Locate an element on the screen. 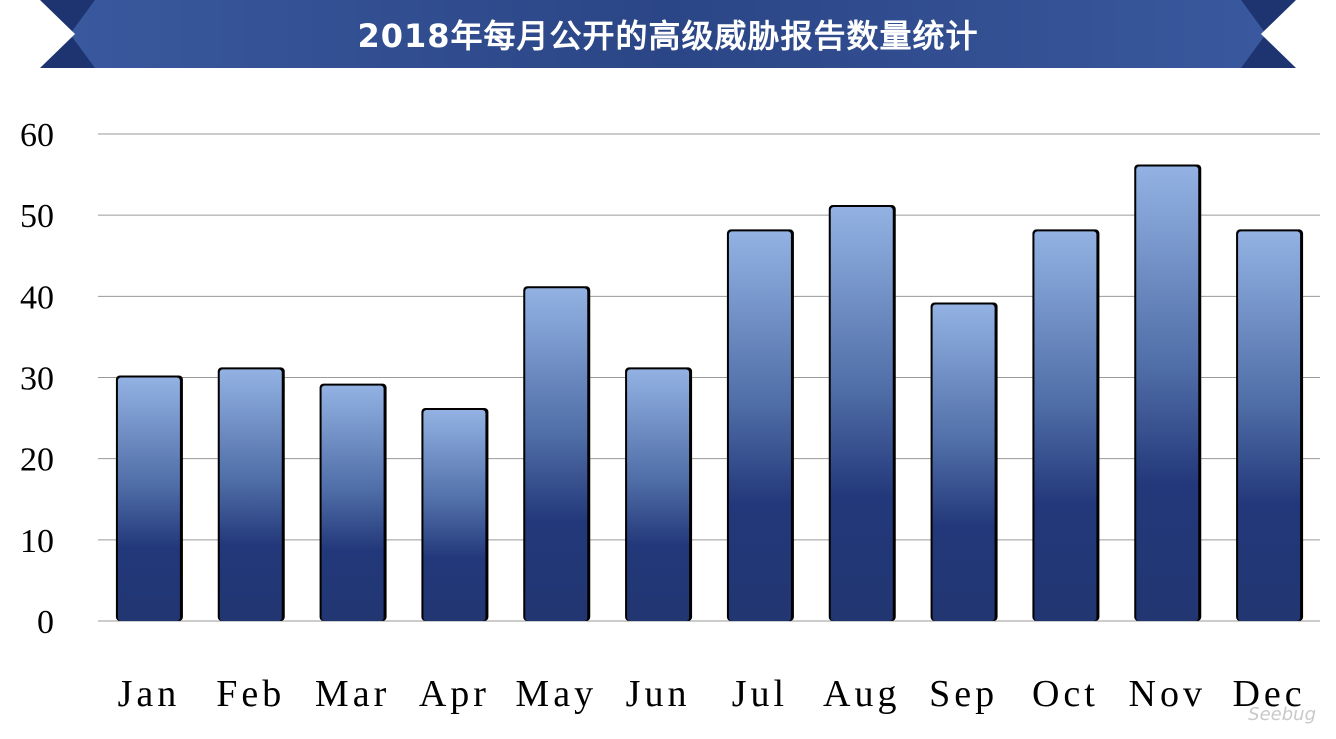  x-tick-label: Sep is located at coordinates (963, 694).